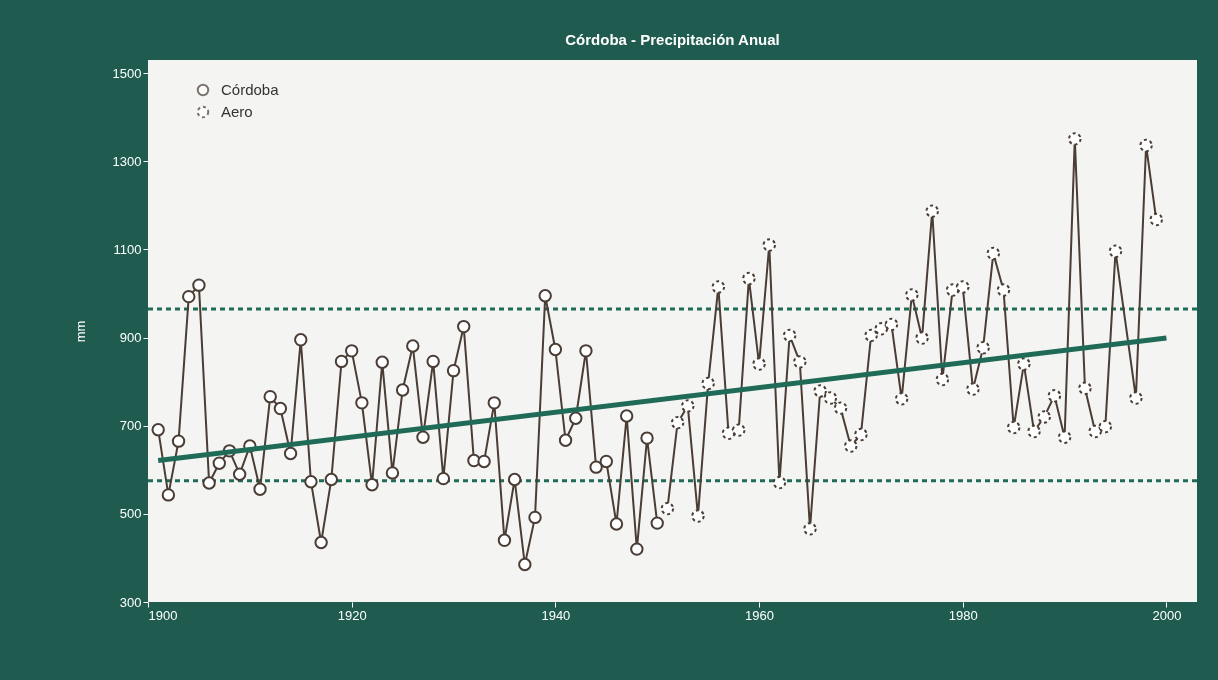 This screenshot has height=680, width=1218. Describe the element at coordinates (80, 331) in the screenshot. I see `y-axis-title: mm` at that location.